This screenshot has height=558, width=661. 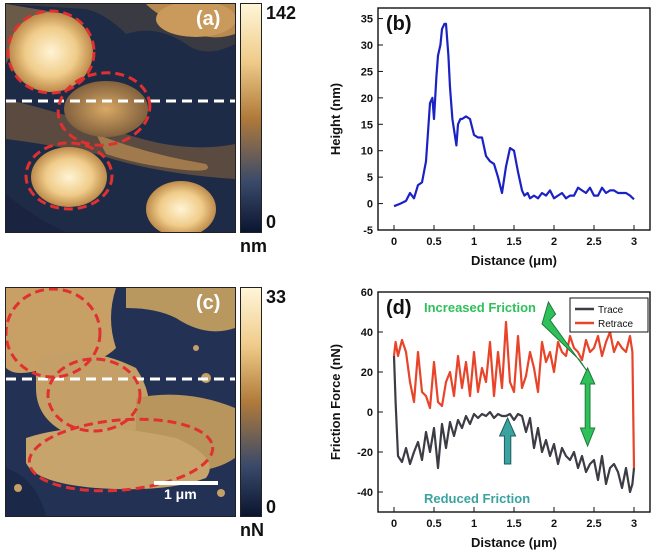 I want to click on y-tick-label: 60, so click(x=367, y=293).